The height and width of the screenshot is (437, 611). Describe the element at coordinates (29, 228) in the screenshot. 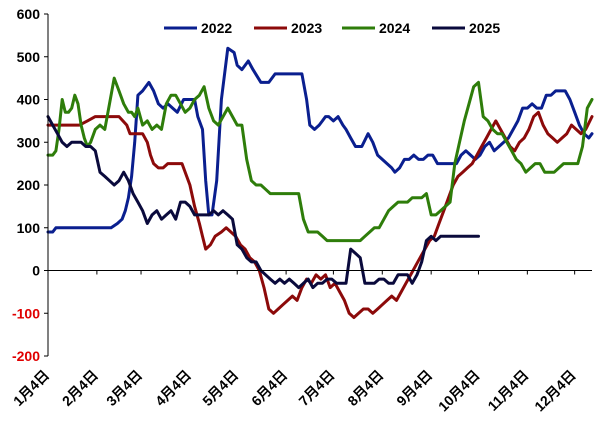

I see `y-tick-label: 100` at that location.